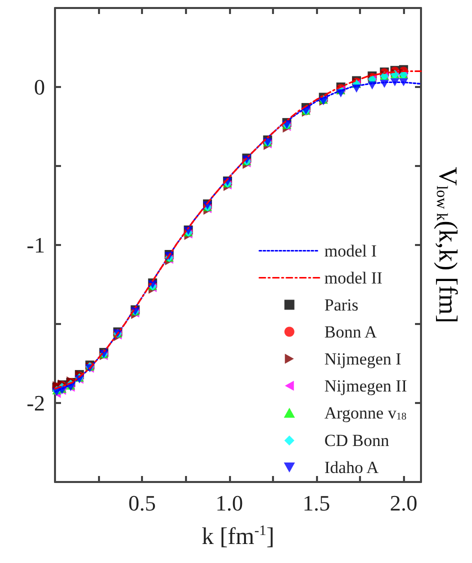 The height and width of the screenshot is (563, 472). I want to click on legend-label: Paris, so click(341, 304).